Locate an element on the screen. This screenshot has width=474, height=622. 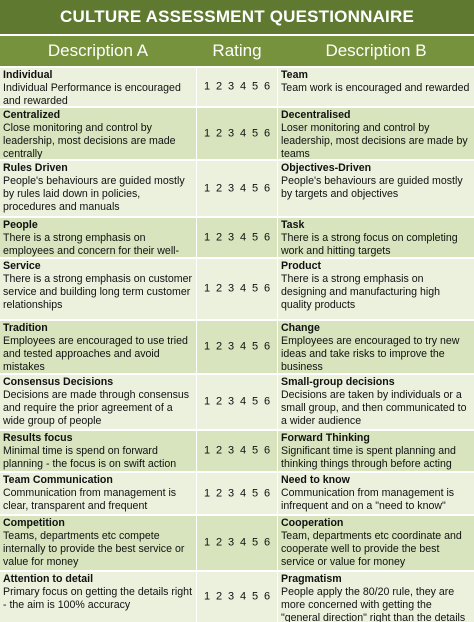
description-a-title: Consensus Decisions is located at coordinates (58, 382).